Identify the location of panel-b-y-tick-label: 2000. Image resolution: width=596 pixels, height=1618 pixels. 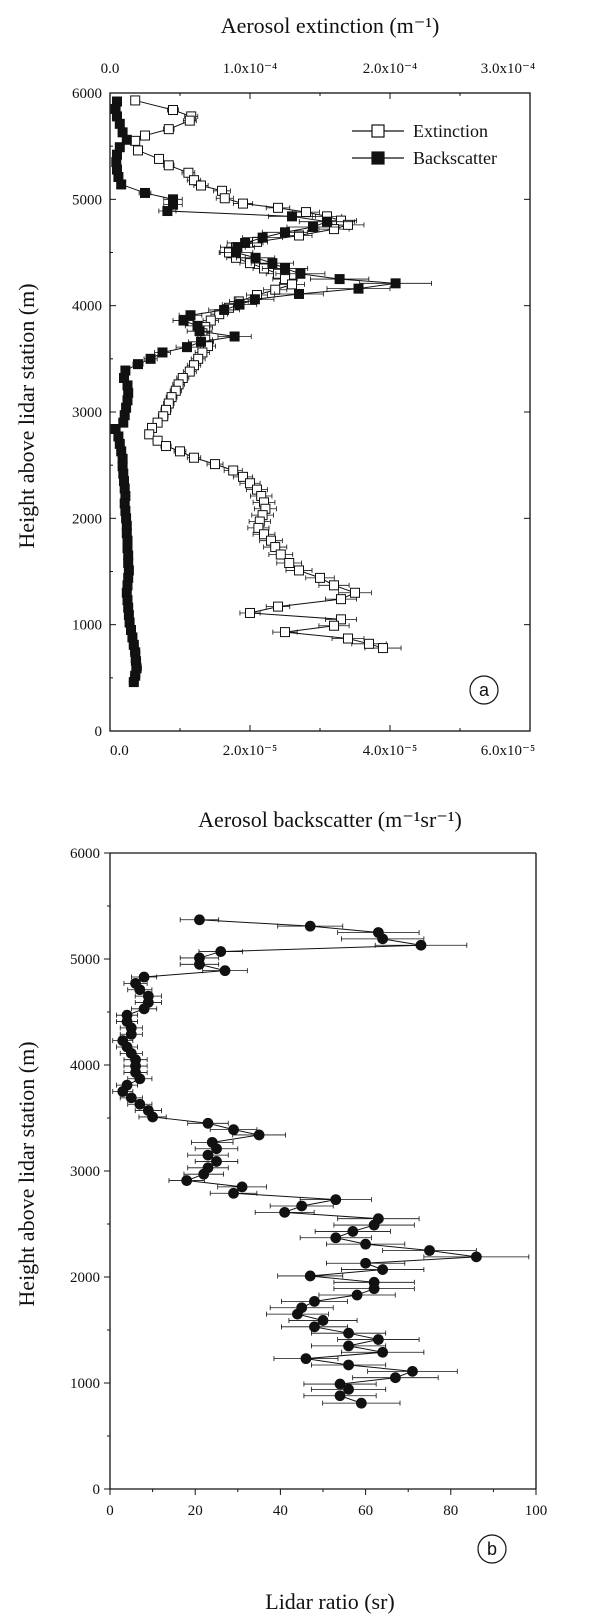
(85, 1278).